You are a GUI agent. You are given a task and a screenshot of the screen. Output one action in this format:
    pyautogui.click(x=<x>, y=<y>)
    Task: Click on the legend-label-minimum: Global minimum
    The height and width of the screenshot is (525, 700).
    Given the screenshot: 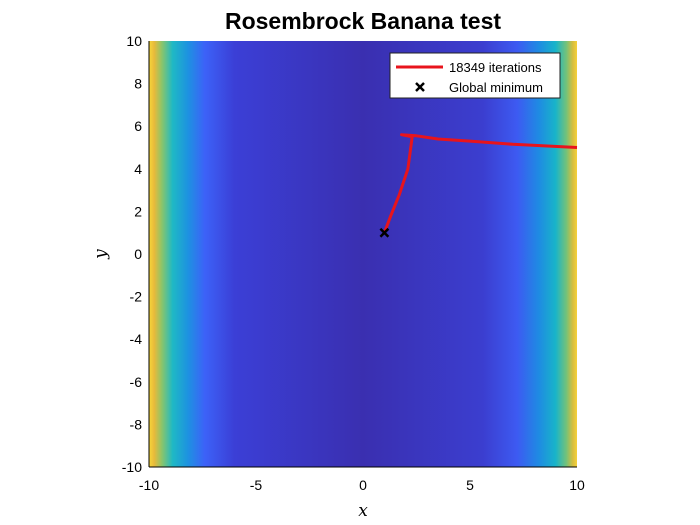 What is the action you would take?
    pyautogui.click(x=496, y=87)
    